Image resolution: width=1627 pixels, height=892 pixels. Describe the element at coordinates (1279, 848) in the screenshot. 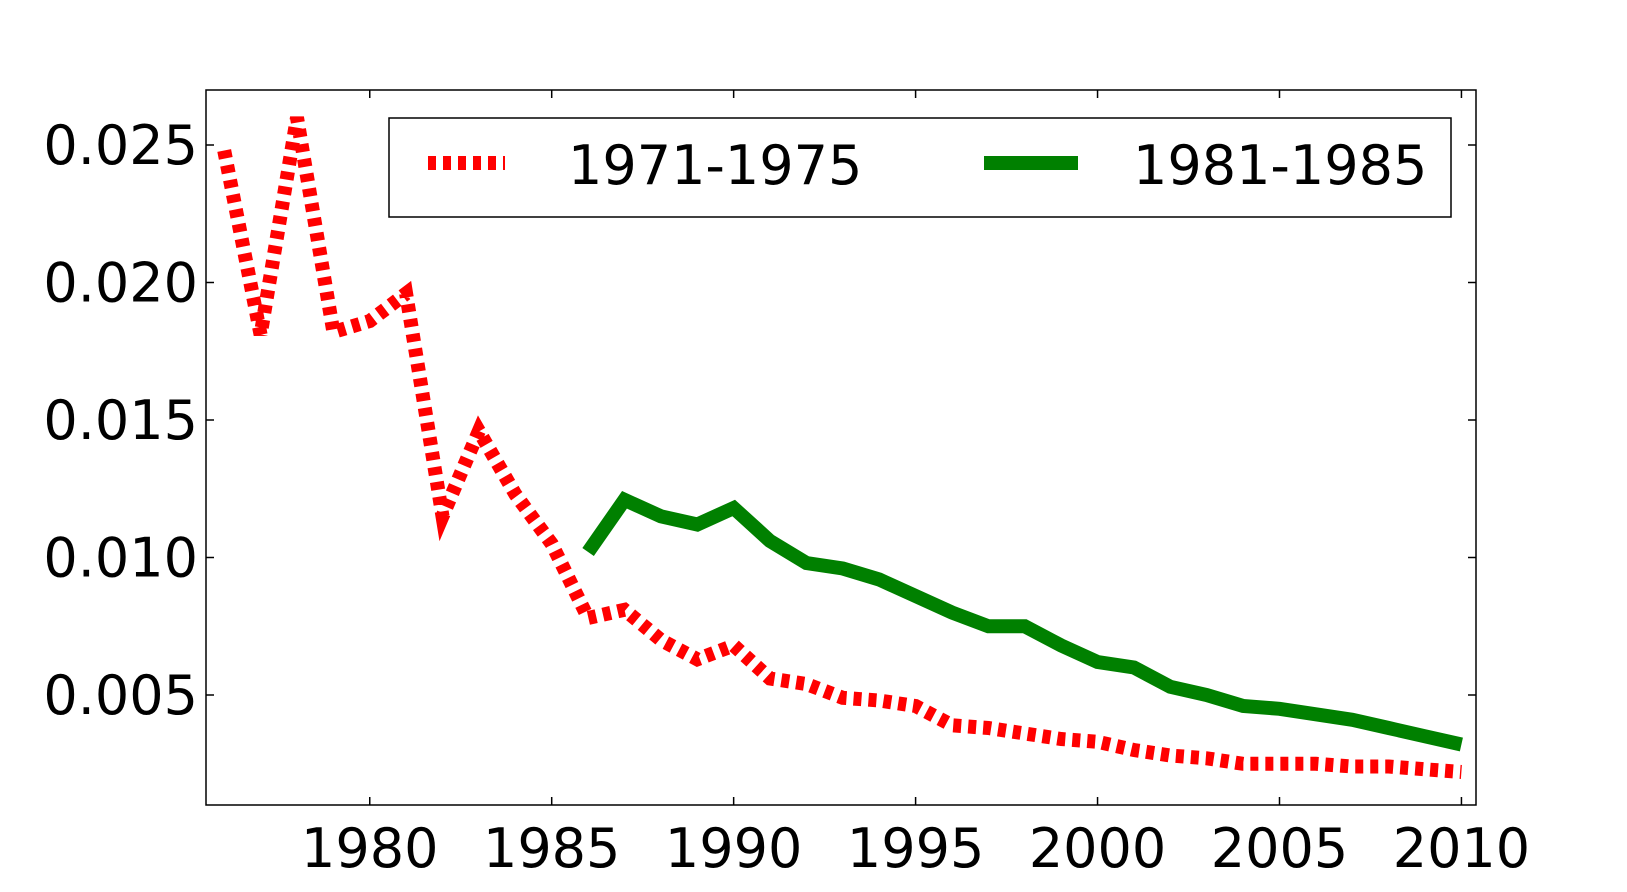

I see `x-tick-label: 2005` at that location.